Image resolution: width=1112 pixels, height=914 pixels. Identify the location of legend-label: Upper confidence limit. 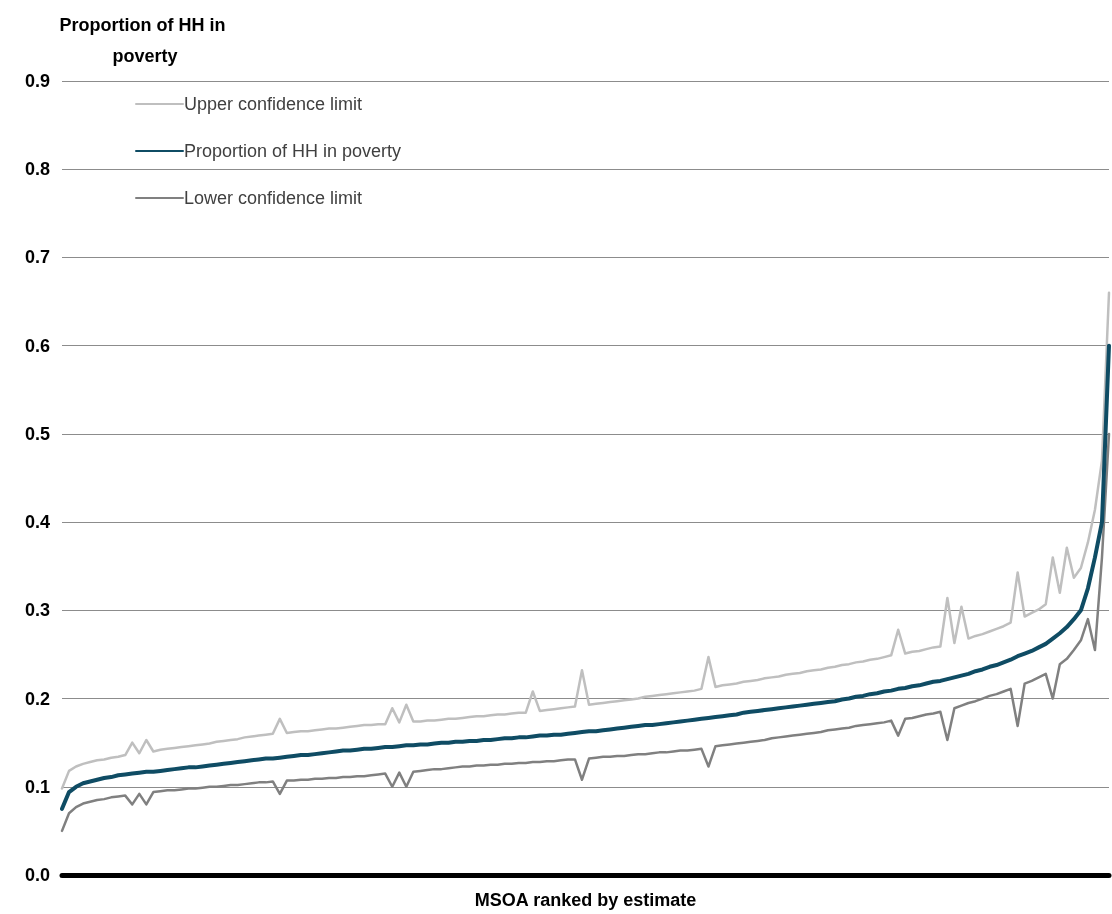
(273, 104).